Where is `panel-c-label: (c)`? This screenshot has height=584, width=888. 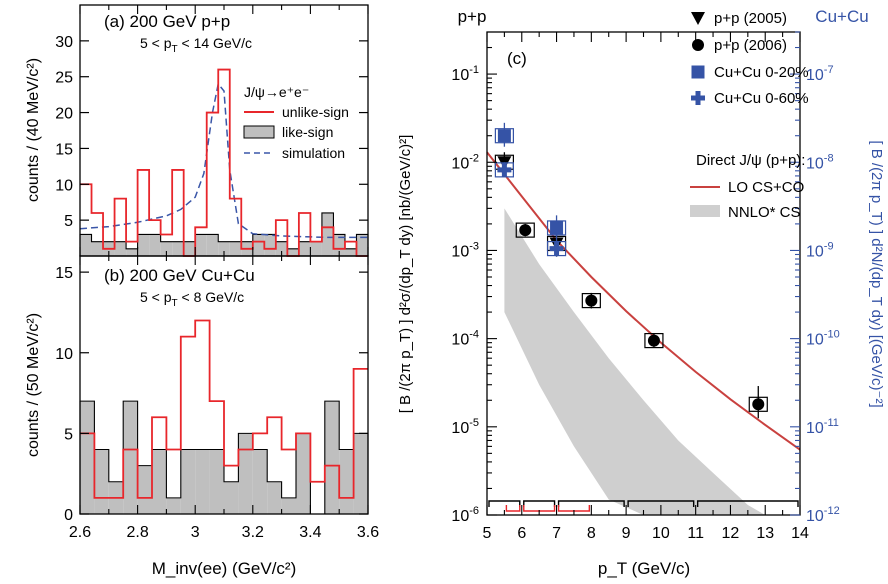
panel-c-label: (c) is located at coordinates (517, 58).